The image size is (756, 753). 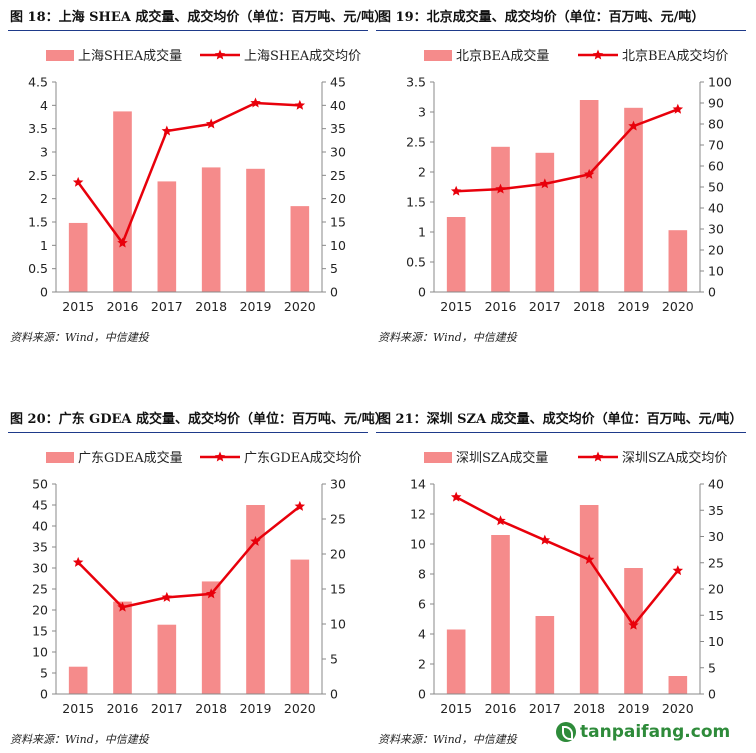 I want to click on legend-label-volume: 深圳SZA成交量, so click(x=502, y=458).